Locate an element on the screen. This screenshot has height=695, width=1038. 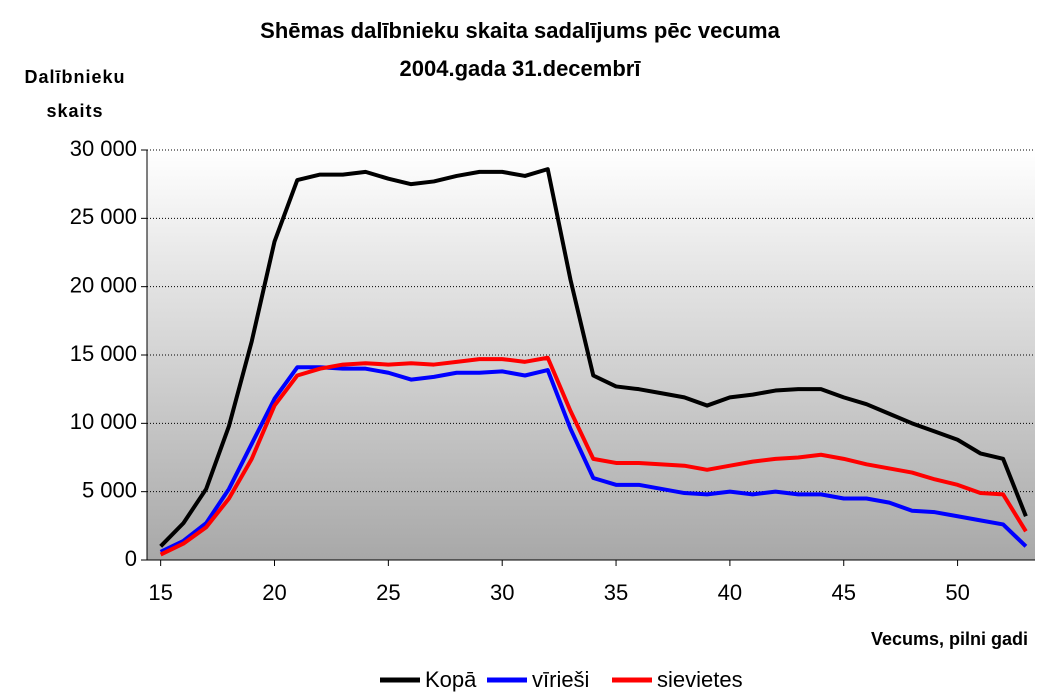
x-tick-label: 25 is located at coordinates (388, 592).